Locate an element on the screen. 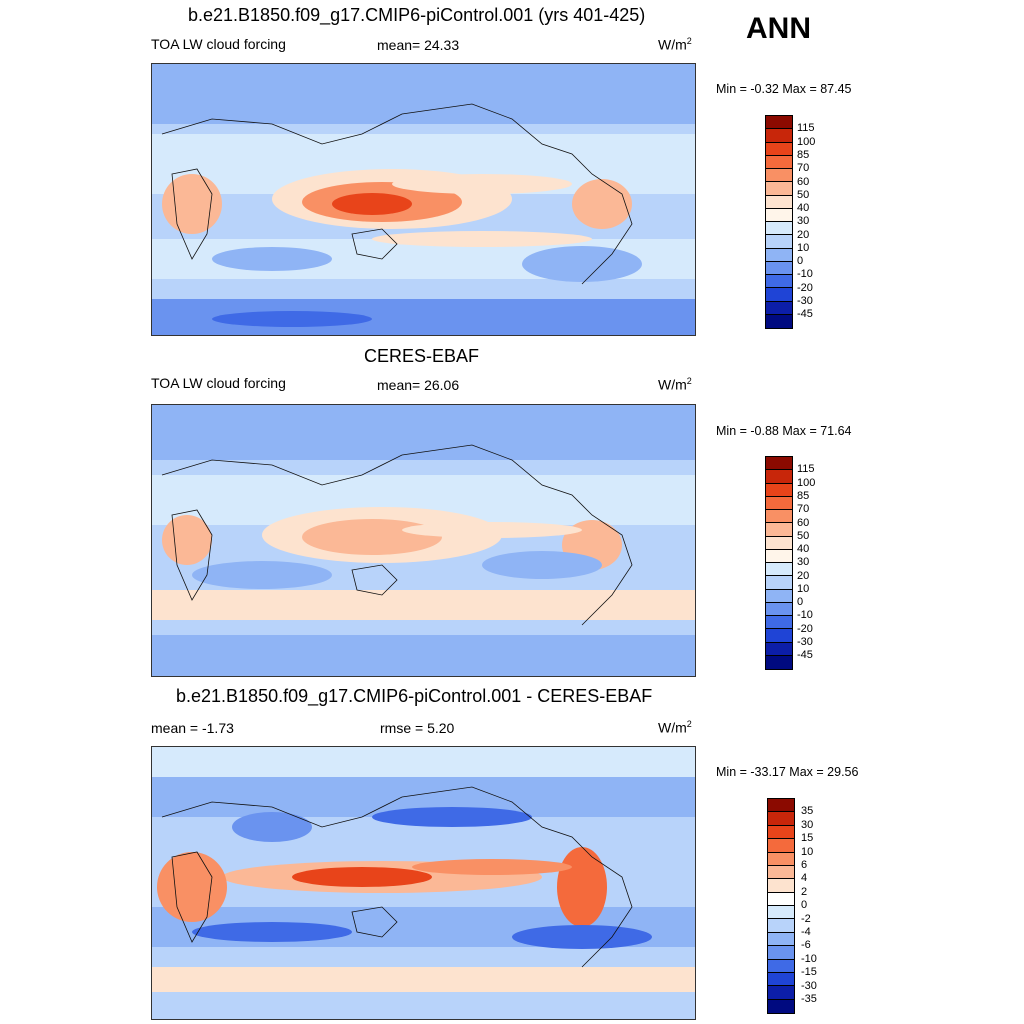  panel2-colorbar-tick: 100 is located at coordinates (806, 483).